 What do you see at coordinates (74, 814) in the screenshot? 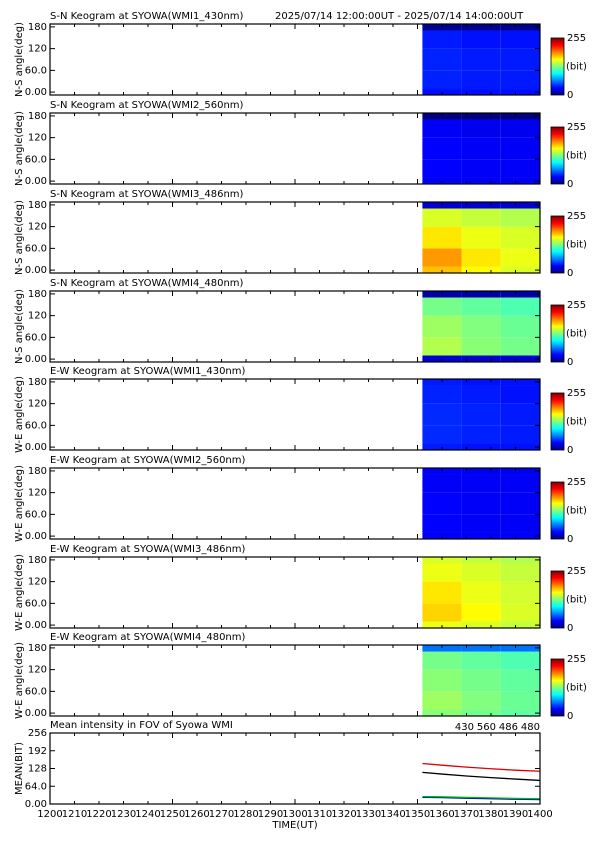
I see `x-tick-label: 1210` at bounding box center [74, 814].